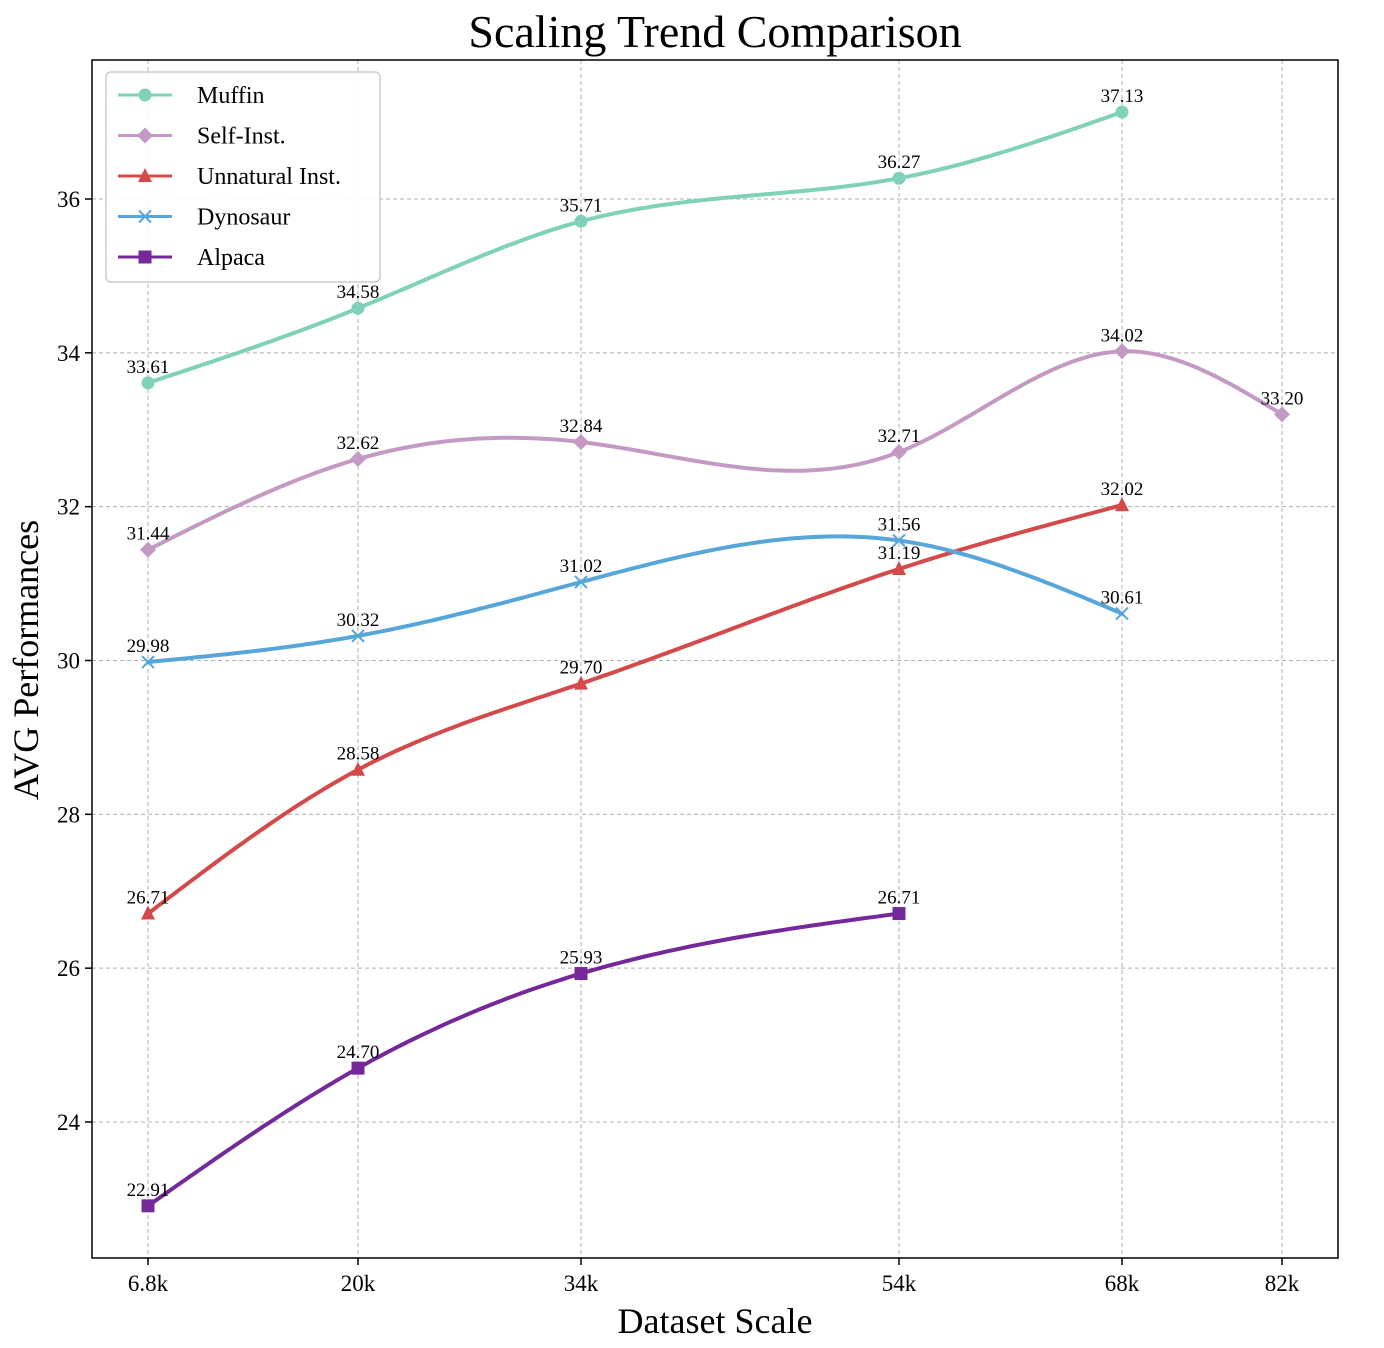 This screenshot has width=1384, height=1348. Describe the element at coordinates (145, 135) in the screenshot. I see `legend-marker-self-inst` at that location.